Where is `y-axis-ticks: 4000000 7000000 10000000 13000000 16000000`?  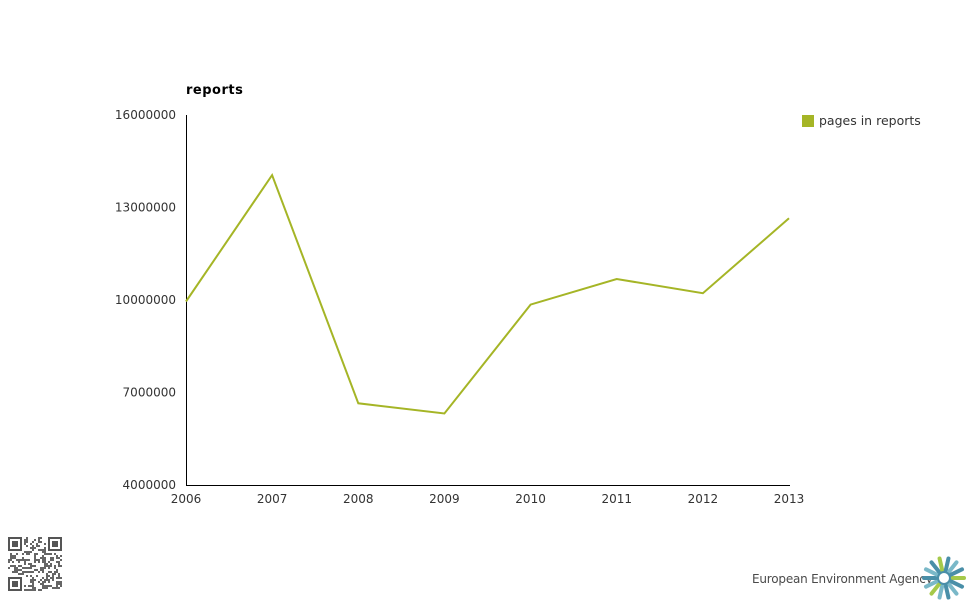 y-axis-ticks: 4000000 7000000 10000000 13000000 16000000 is located at coordinates (145, 300).